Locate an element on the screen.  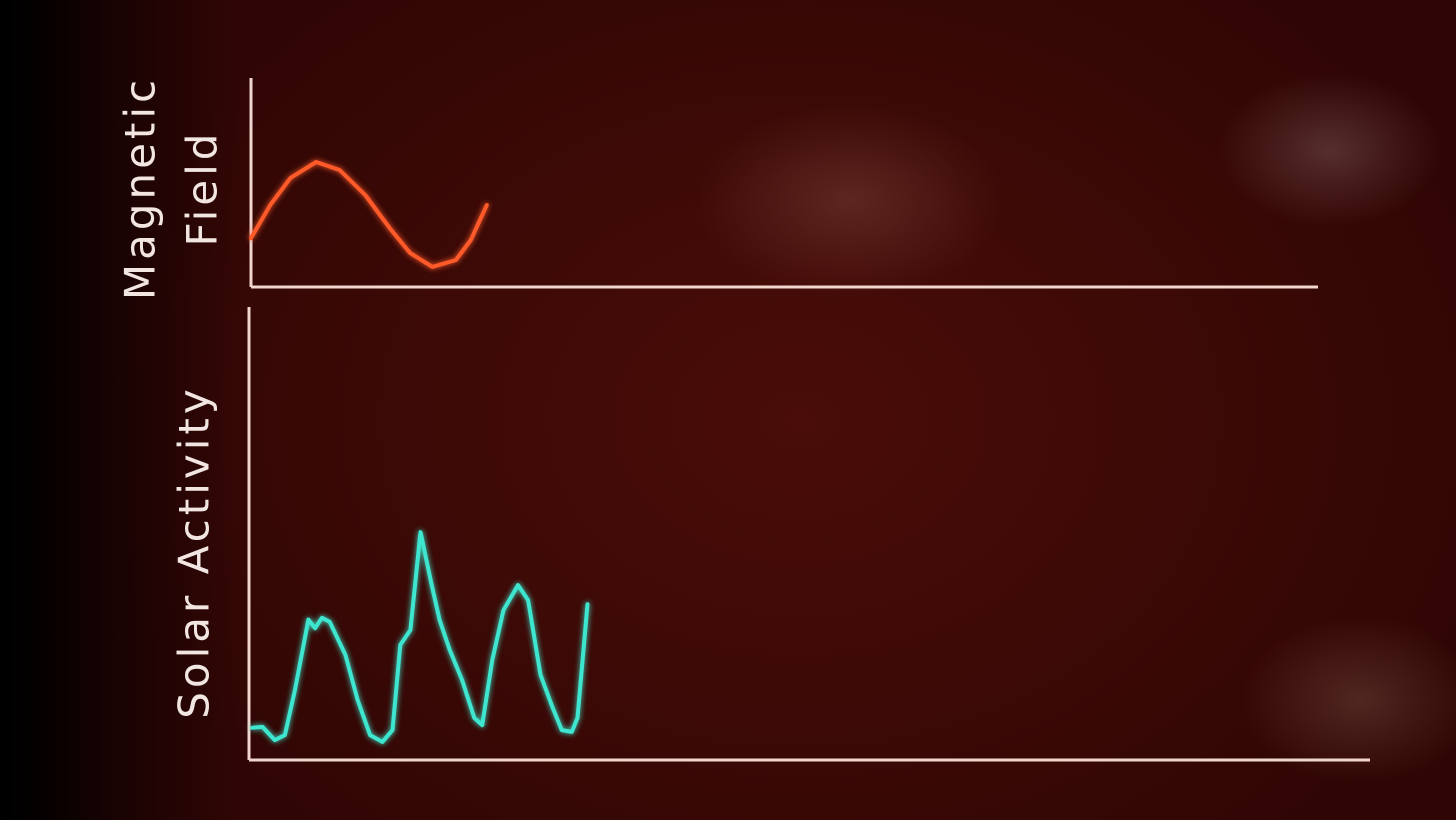
y-axis-label: Magnetic is located at coordinates (140, 188).